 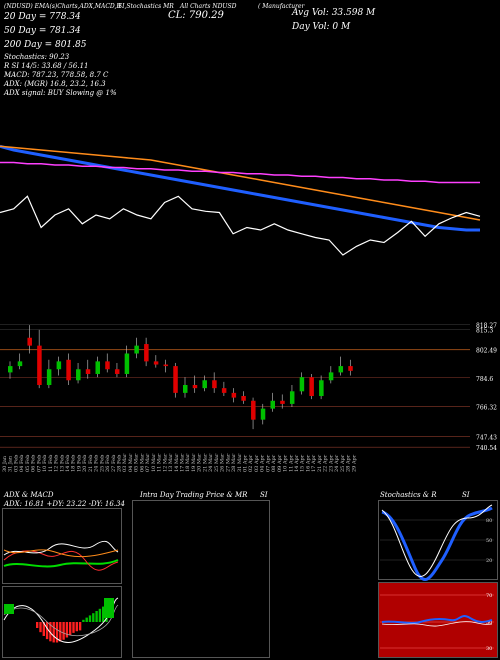 I want to click on xtick-label: 06 Feb, so click(x=34, y=463).